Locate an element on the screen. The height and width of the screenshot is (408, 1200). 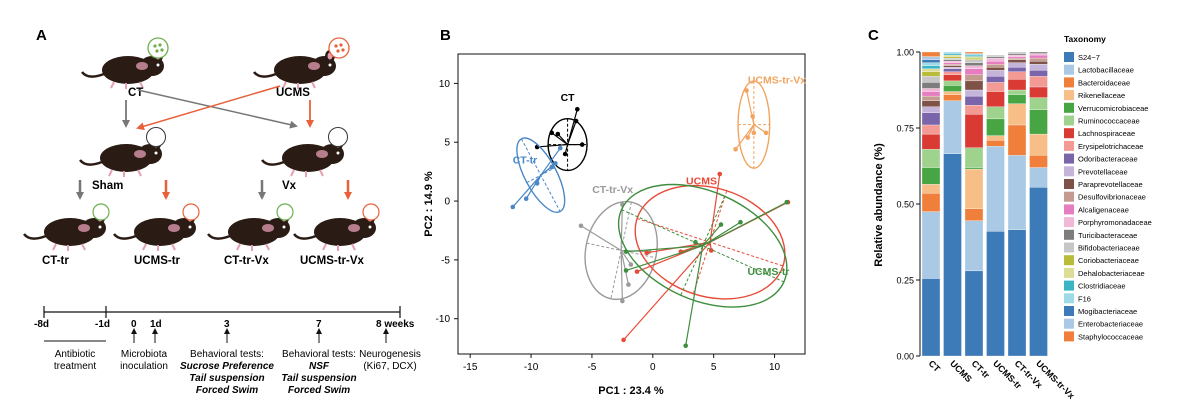
mouse-ucms-icon is located at coordinates (295, 69).